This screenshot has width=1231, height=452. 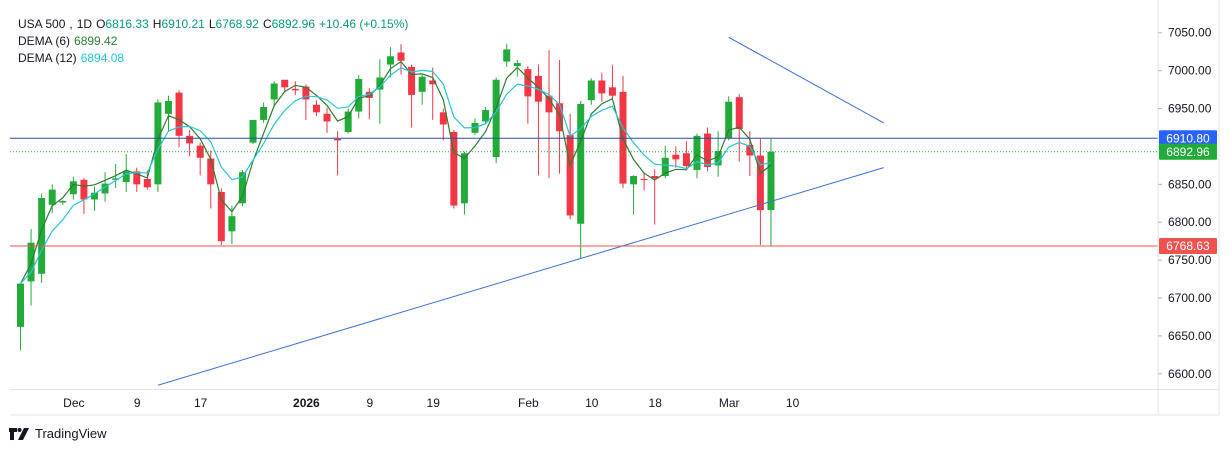 What do you see at coordinates (614, 402) in the screenshot?
I see `time-axis: Dec 9 17 2026 9 19 Feb 10 18 Mar 10` at bounding box center [614, 402].